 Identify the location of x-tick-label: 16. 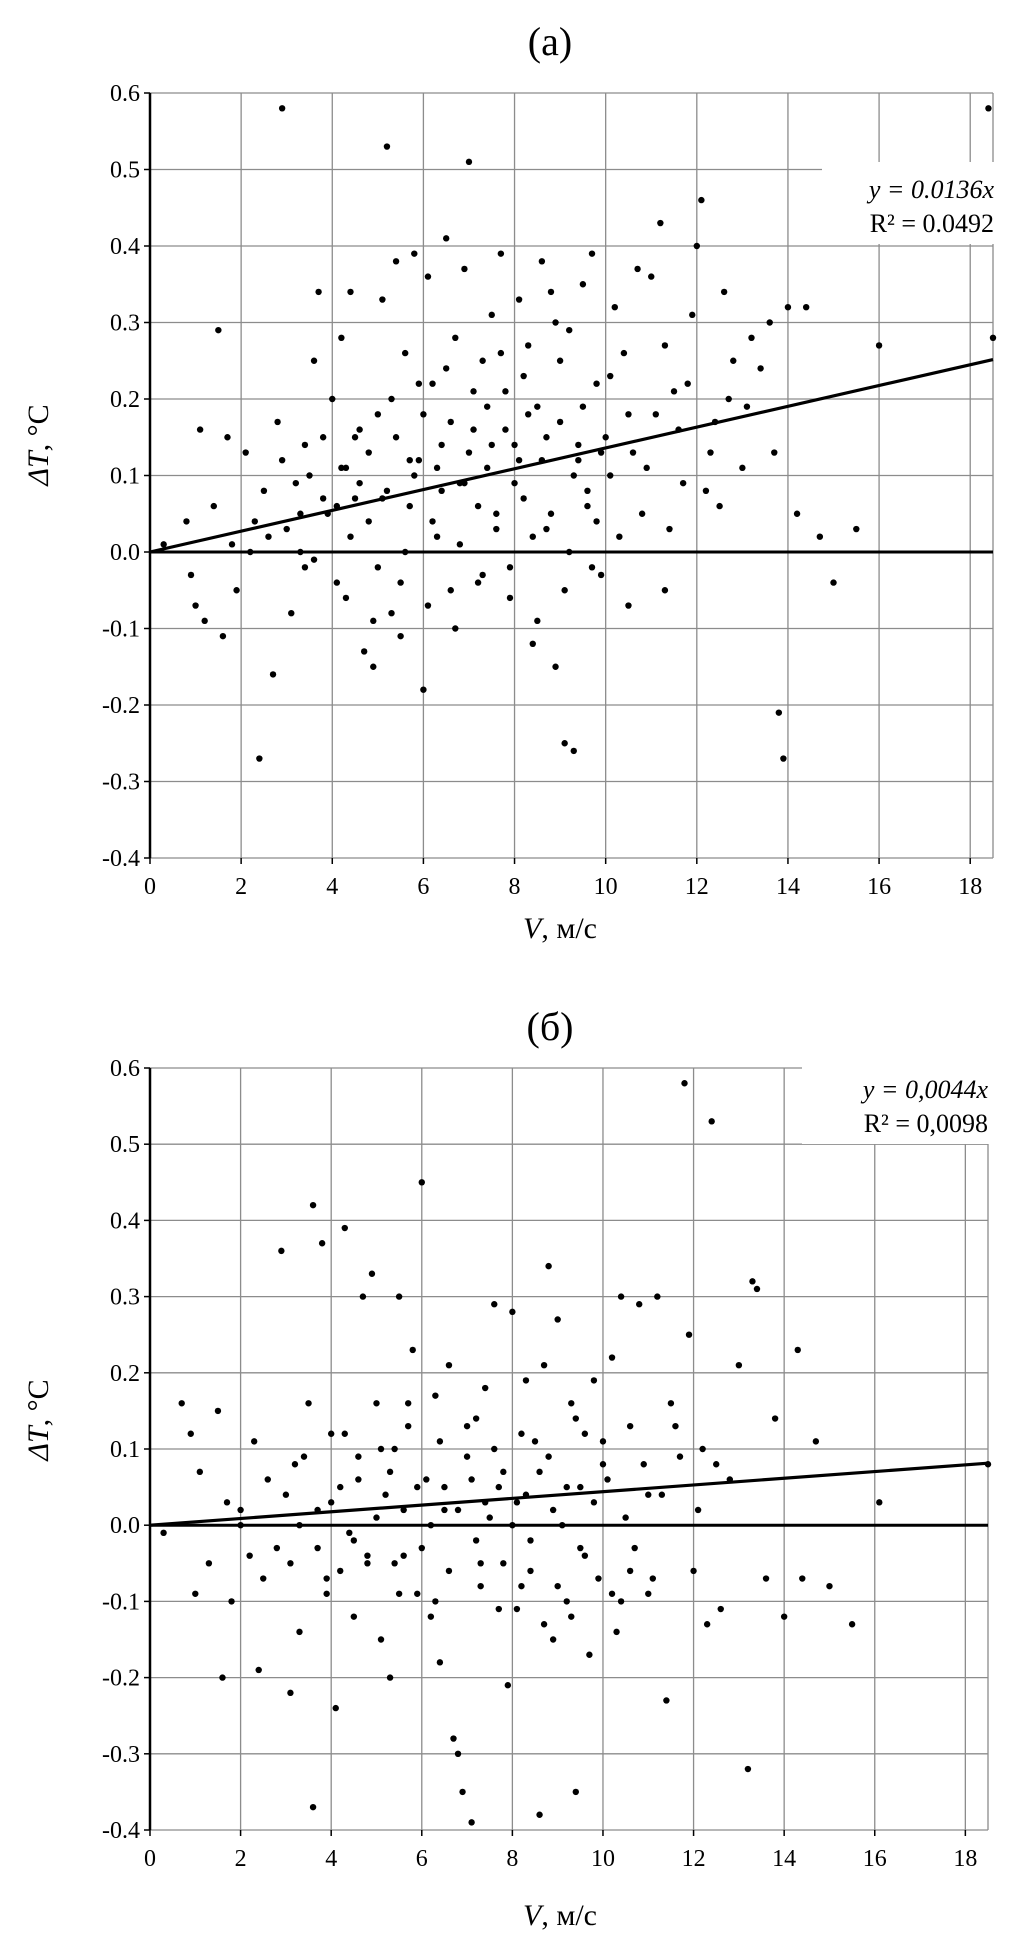
(875, 1859).